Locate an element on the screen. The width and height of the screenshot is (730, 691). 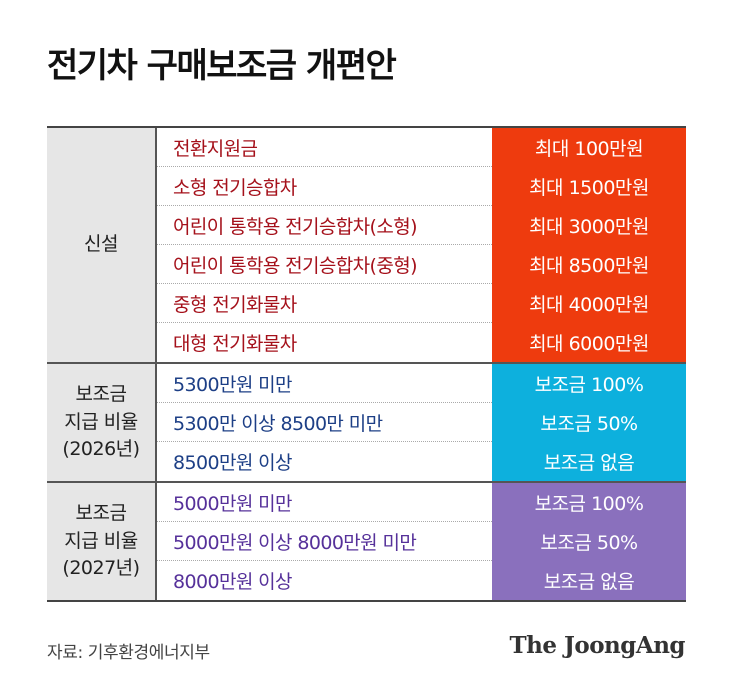
table-row: 5000만원 미만 보조금 100% is located at coordinates (421, 502).